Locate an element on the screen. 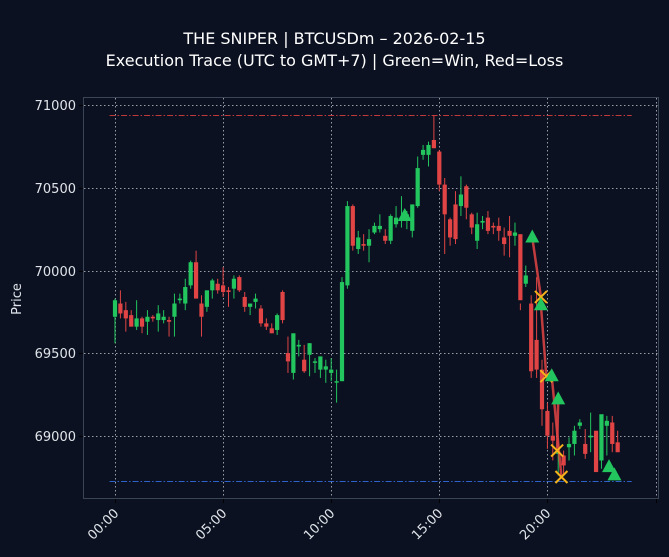 This screenshot has height=557, width=669. x-tick-label: 10:00 is located at coordinates (319, 524).